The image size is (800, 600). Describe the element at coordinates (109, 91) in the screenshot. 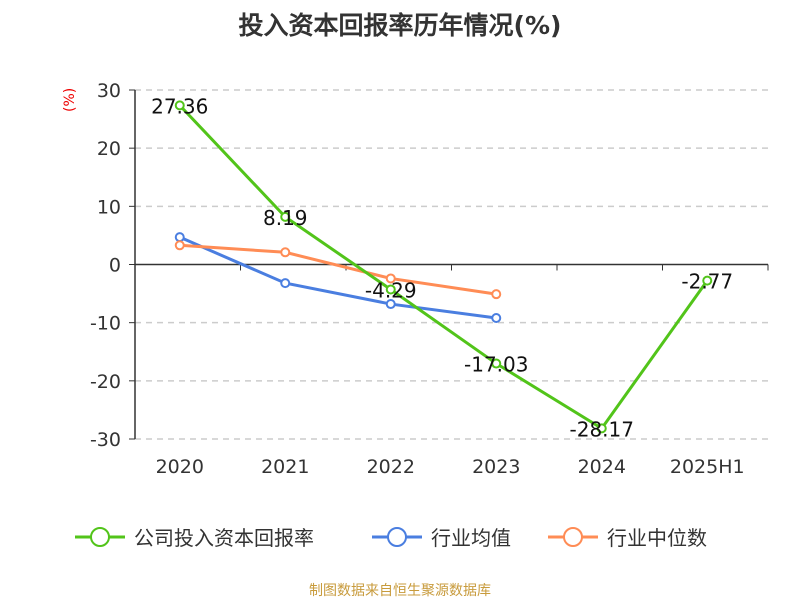

I see `y-tick-label: 30` at that location.